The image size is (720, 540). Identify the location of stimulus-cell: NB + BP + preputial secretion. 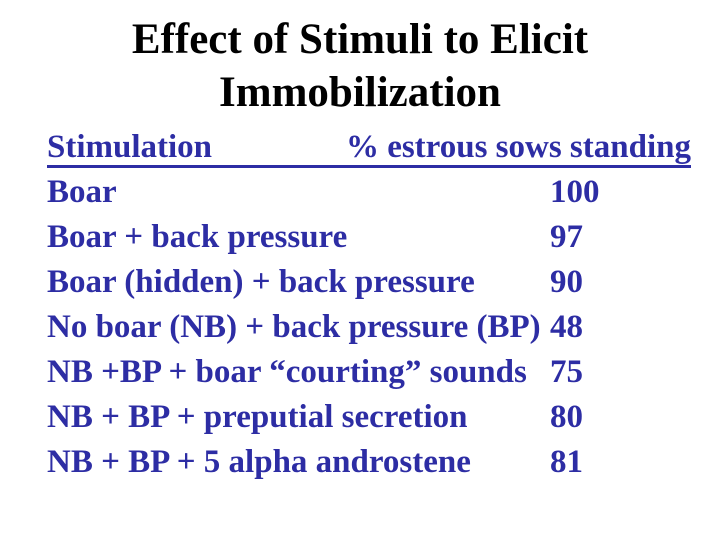
(257, 417).